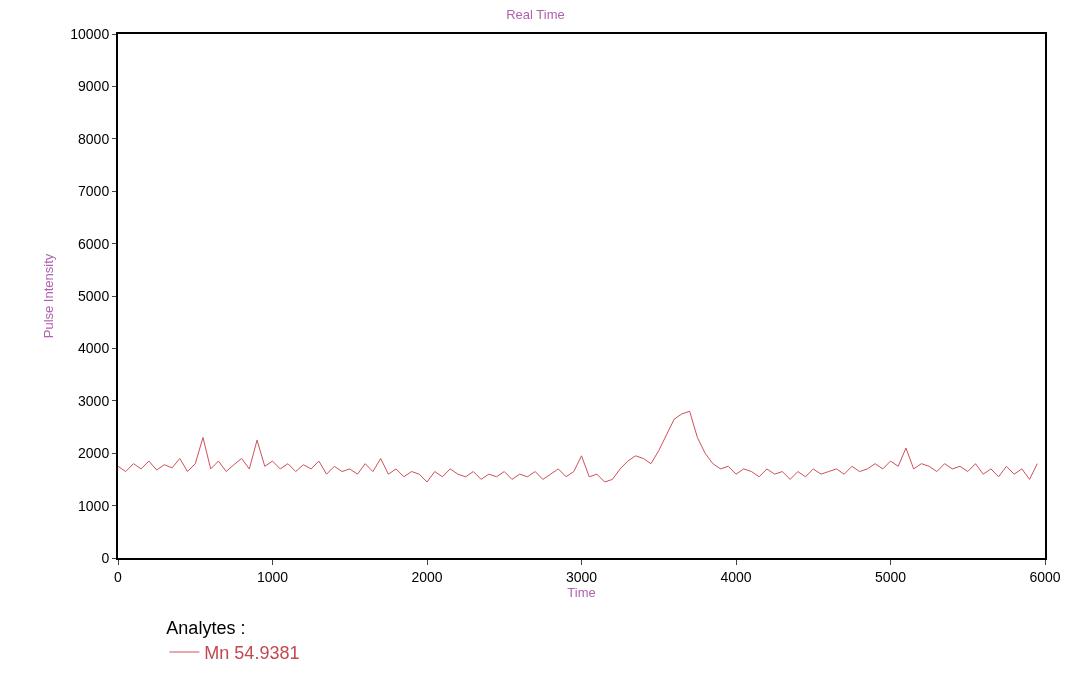 Image resolution: width=1071 pixels, height=682 pixels. Describe the element at coordinates (427, 576) in the screenshot. I see `x-tick-label: 2000` at that location.